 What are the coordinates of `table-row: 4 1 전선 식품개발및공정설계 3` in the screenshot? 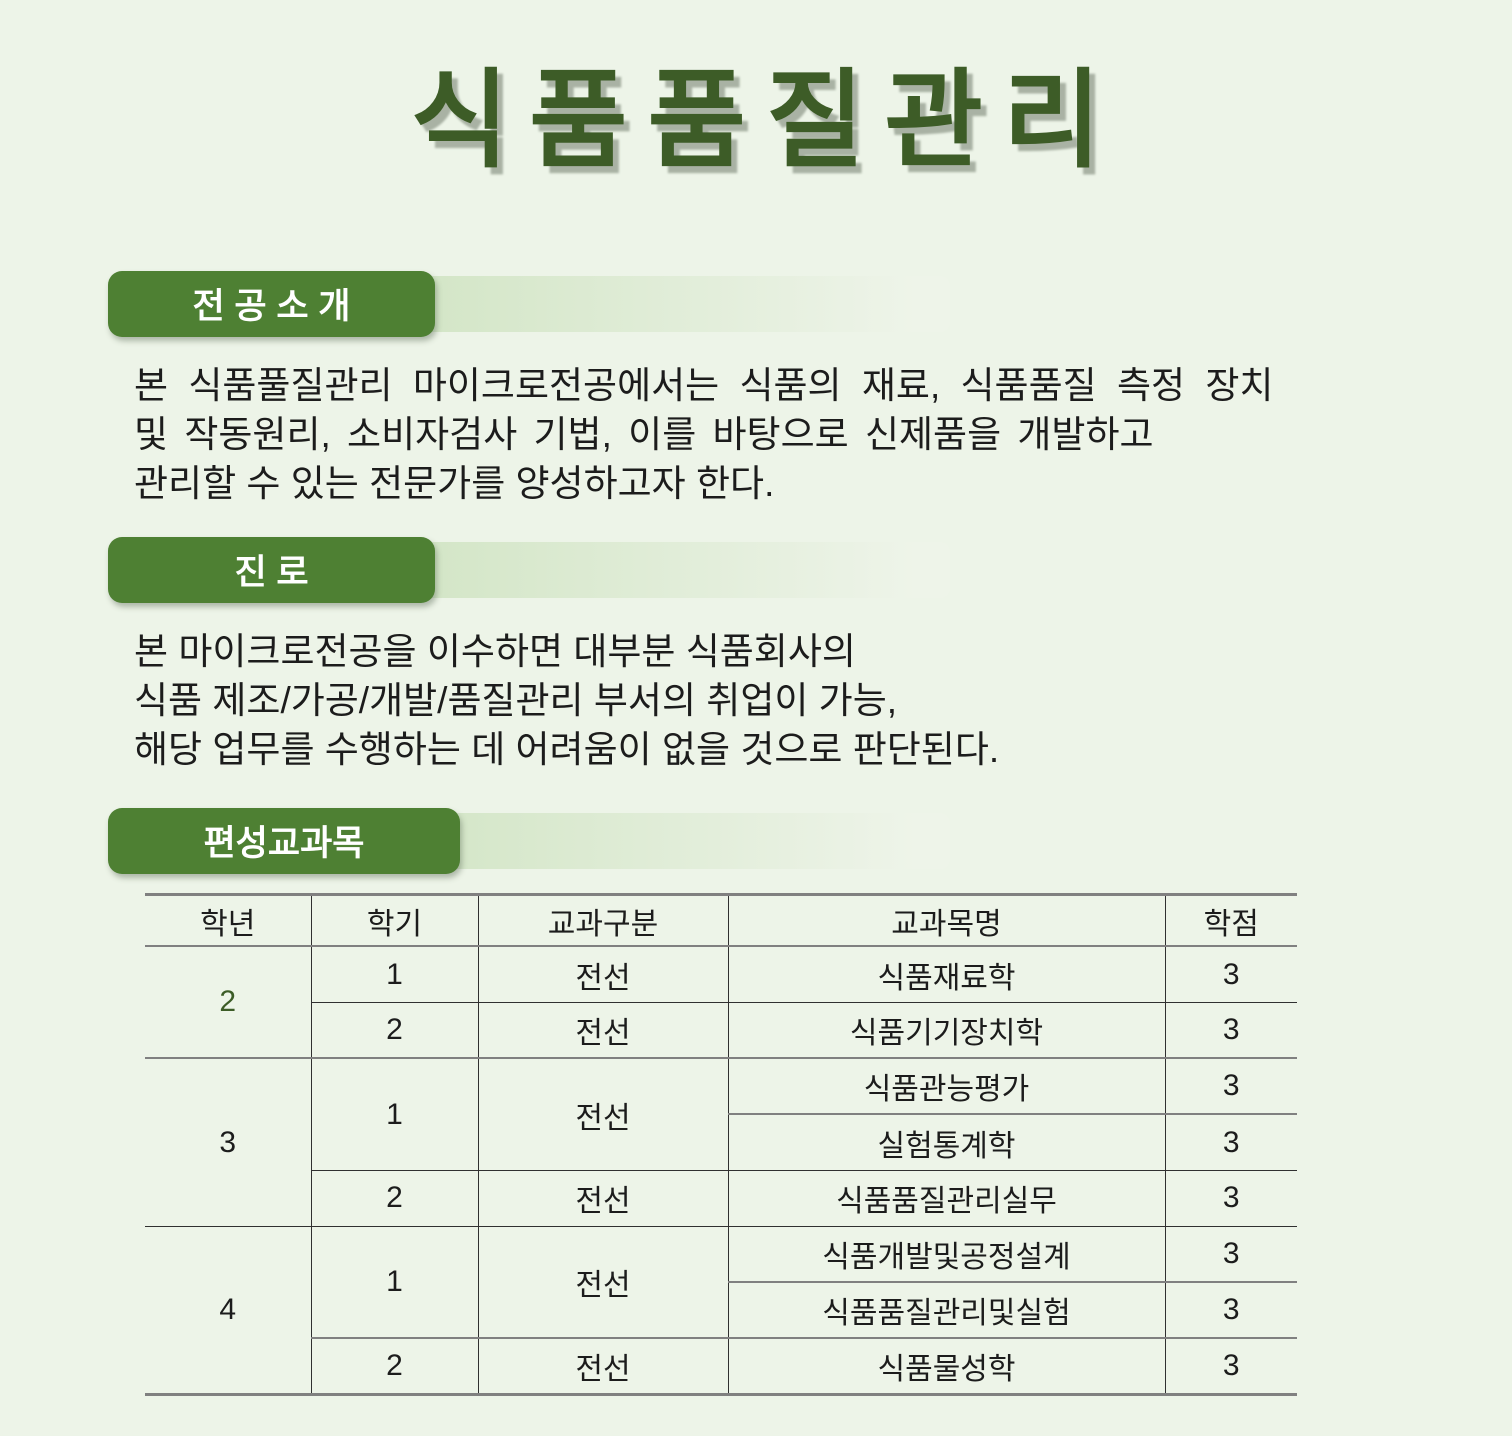 It's located at (721, 1310).